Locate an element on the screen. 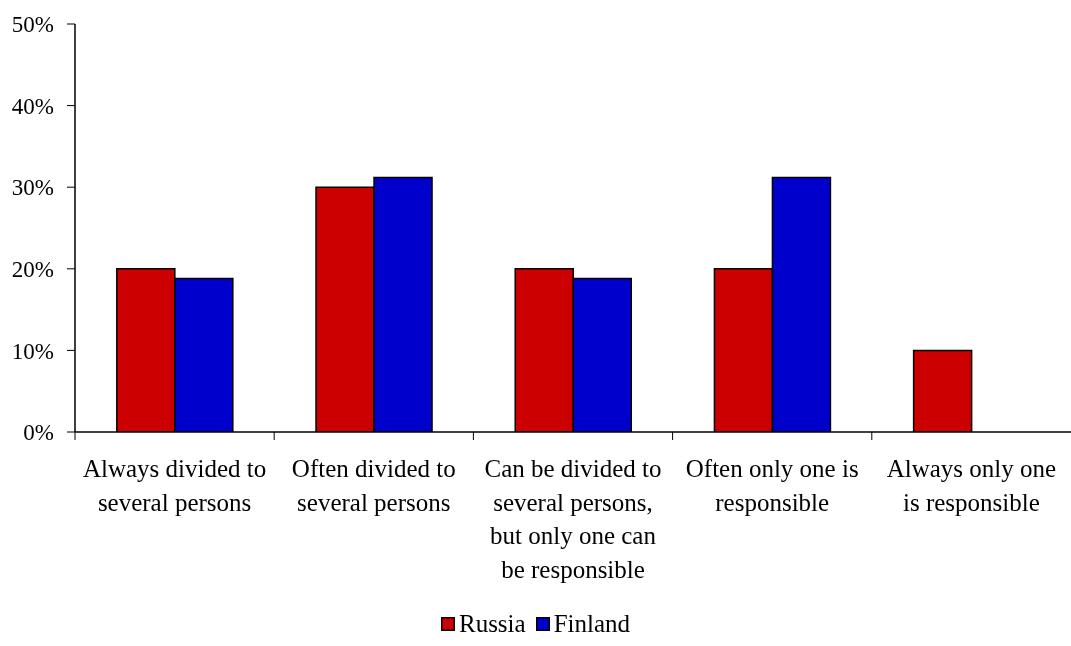 The image size is (1071, 646). y-tick-label: 40% is located at coordinates (32, 106).